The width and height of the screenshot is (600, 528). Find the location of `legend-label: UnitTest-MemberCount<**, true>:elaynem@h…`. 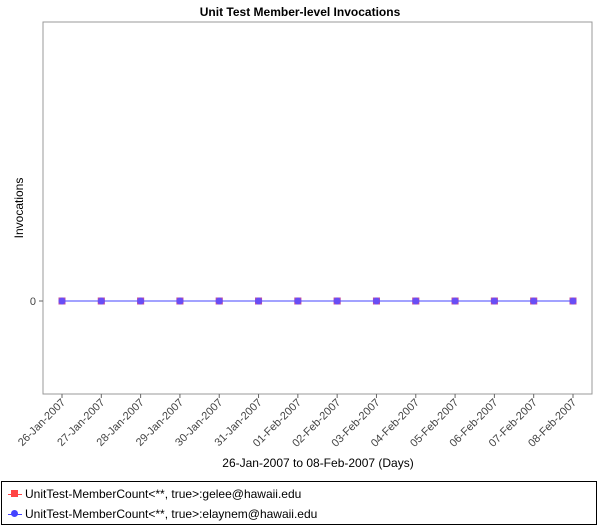

legend-label: UnitTest-MemberCount<**, true>:elaynem@h… is located at coordinates (171, 514).